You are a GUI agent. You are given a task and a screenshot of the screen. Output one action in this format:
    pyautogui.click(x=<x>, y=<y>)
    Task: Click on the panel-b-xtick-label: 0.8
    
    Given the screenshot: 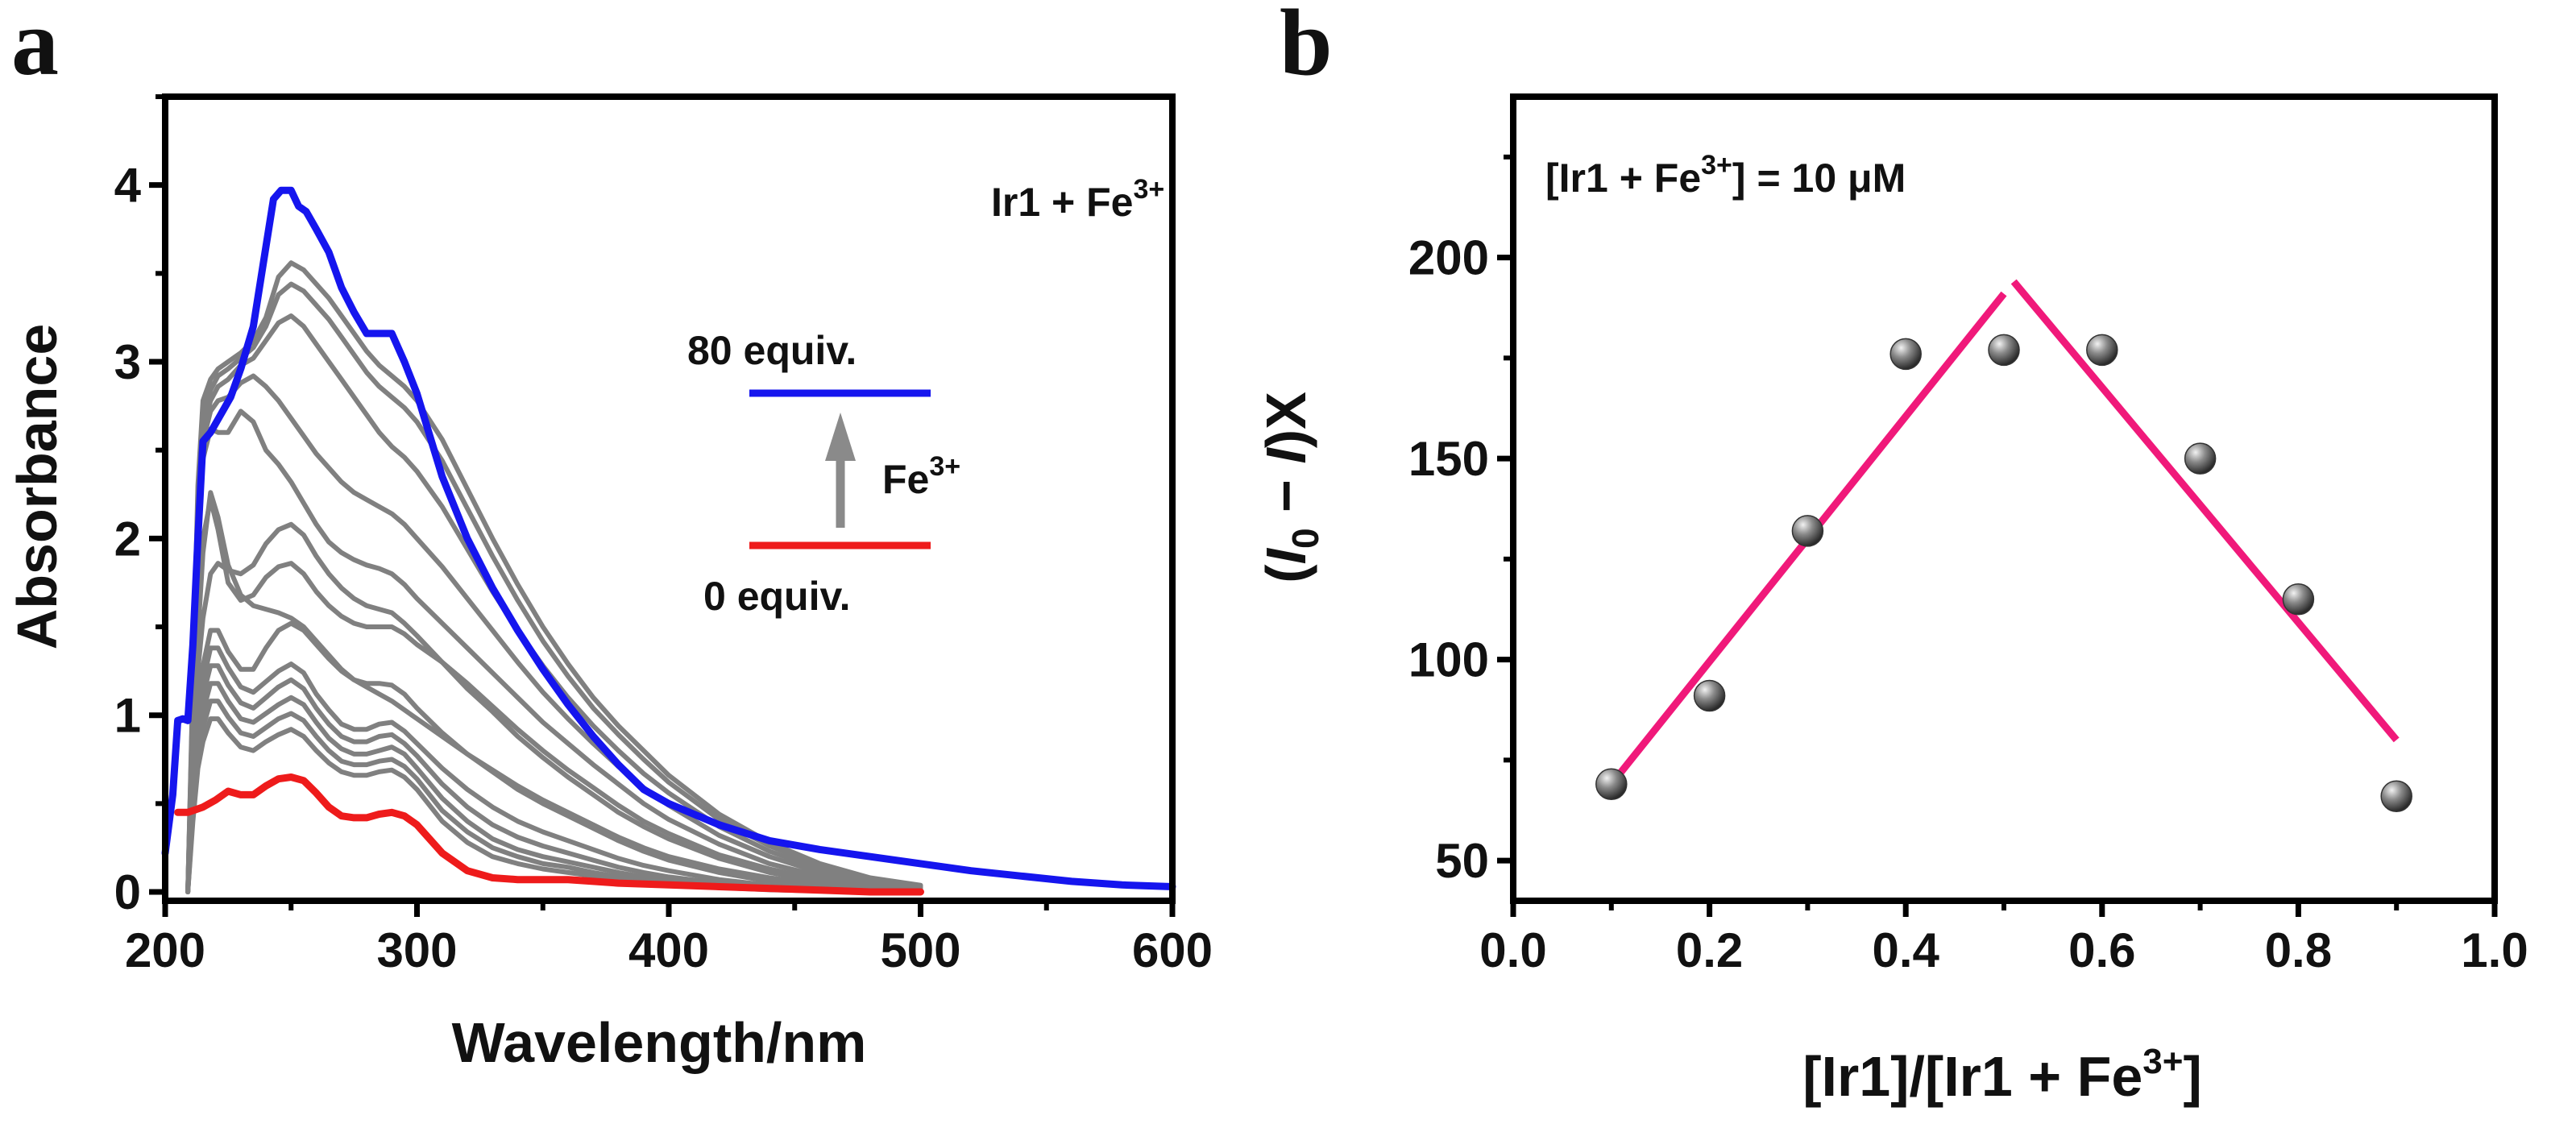 What is the action you would take?
    pyautogui.click(x=2298, y=950)
    